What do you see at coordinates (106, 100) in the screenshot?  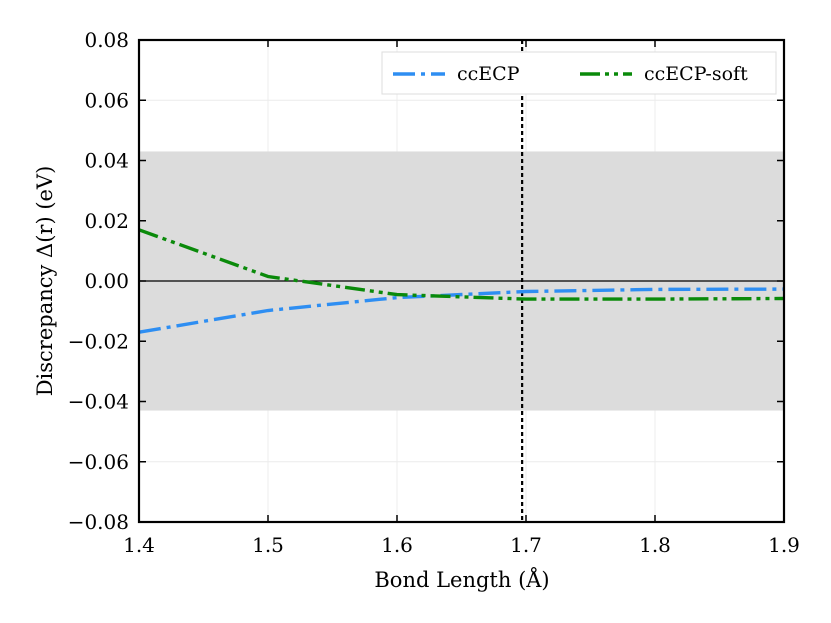 I see `y-tick-label: 0.06` at bounding box center [106, 100].